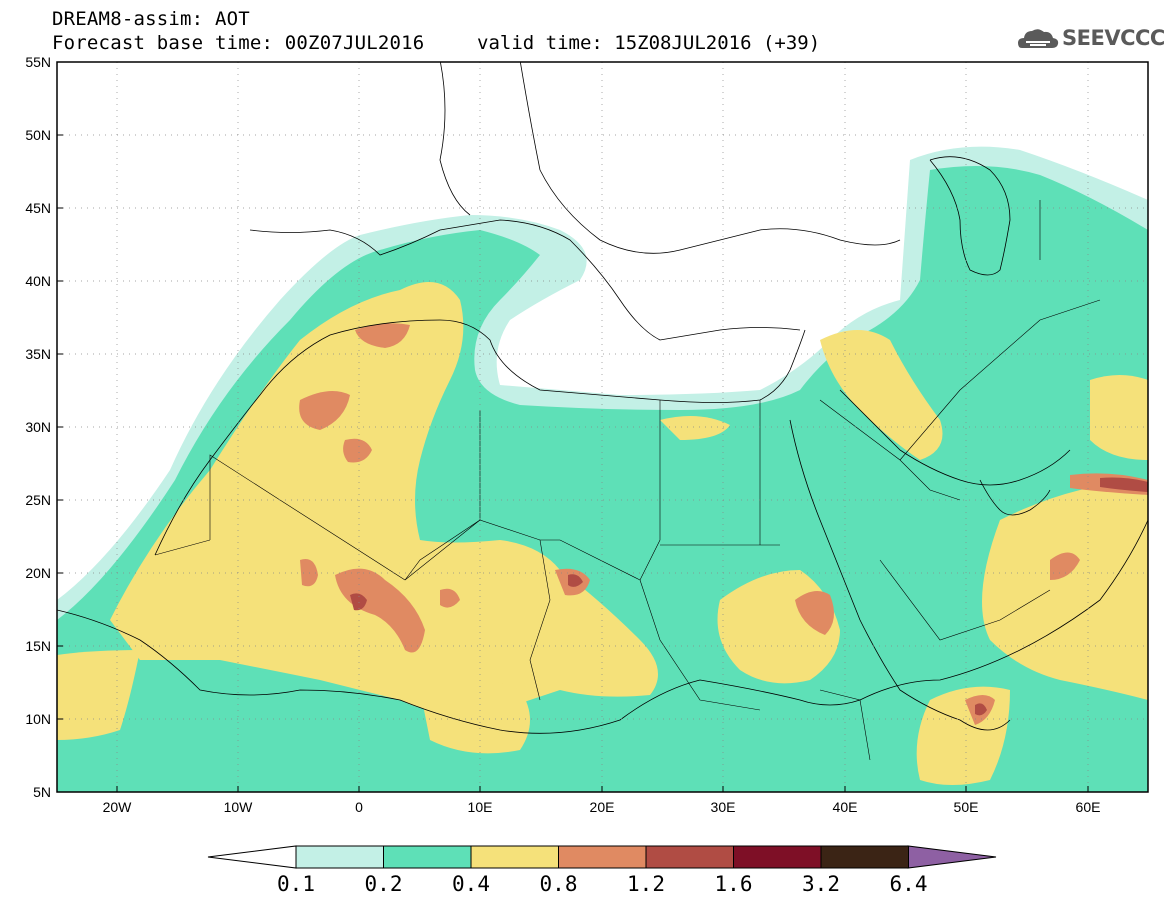 This screenshot has height=905, width=1165. What do you see at coordinates (239, 807) in the screenshot?
I see `lon-label-10w: 10W` at bounding box center [239, 807].